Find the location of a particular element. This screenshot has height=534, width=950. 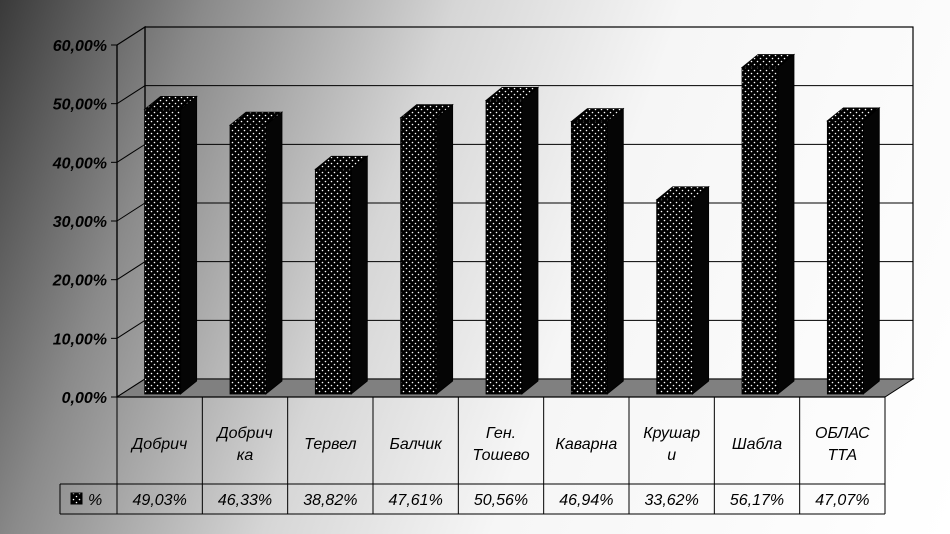

gridline is located at coordinates (514, 95).